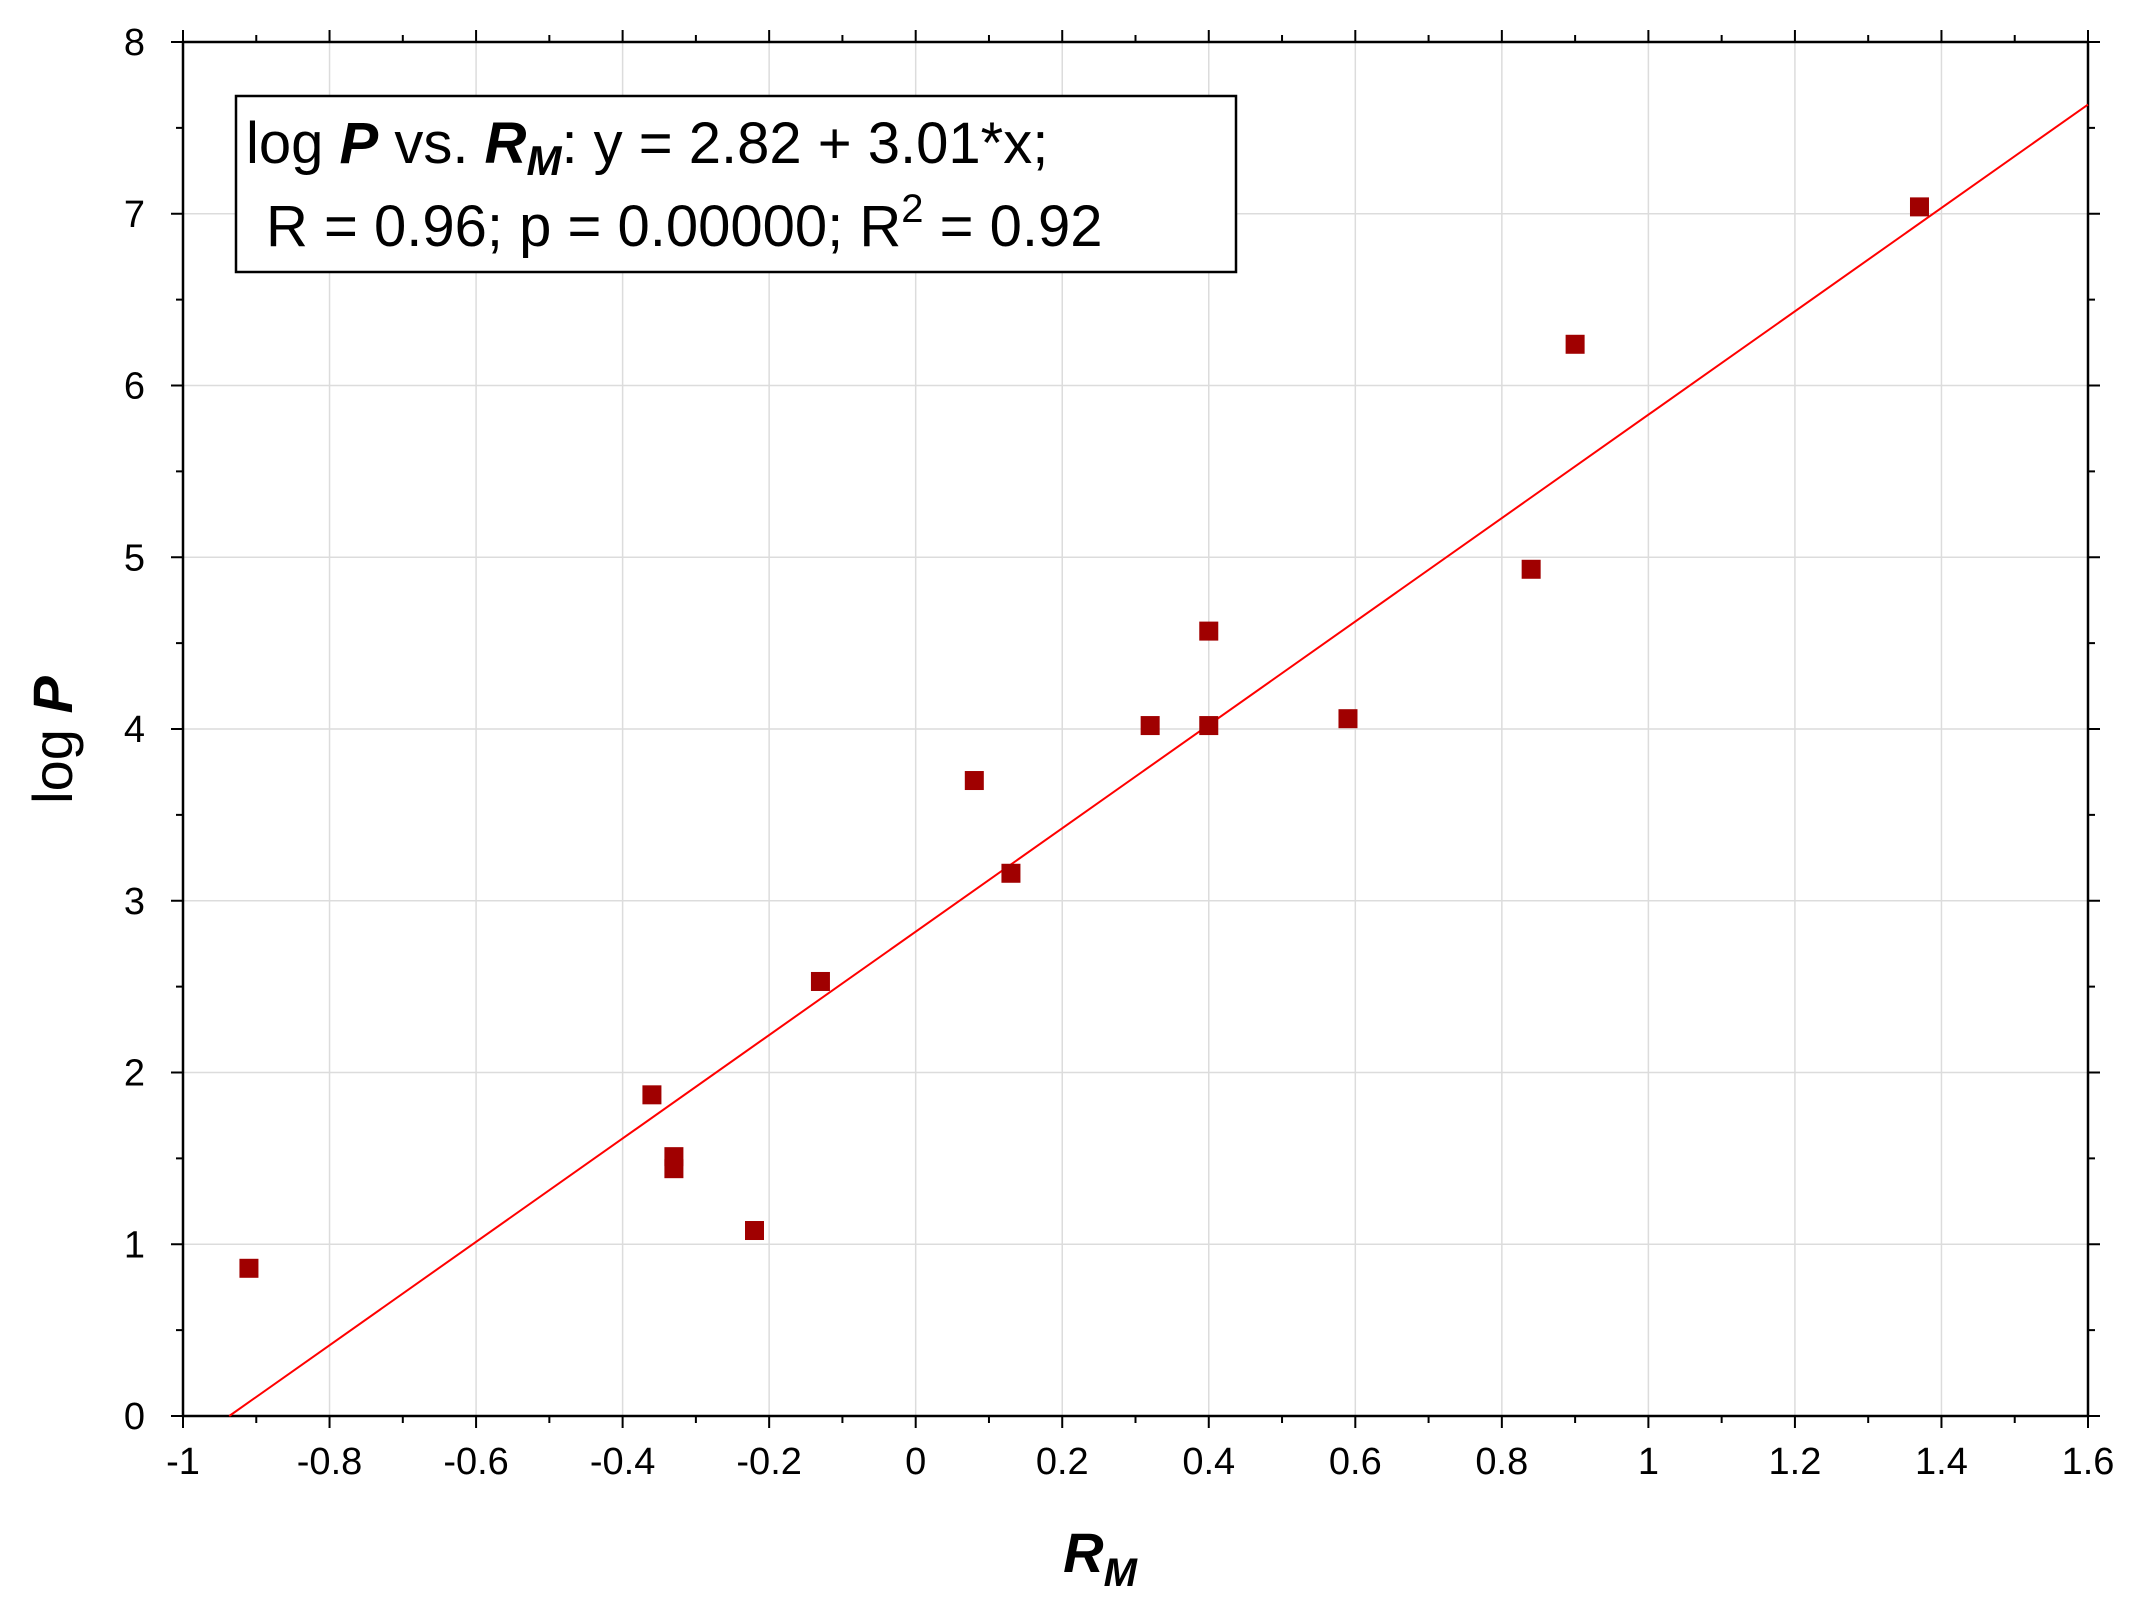 The height and width of the screenshot is (1608, 2142). I want to click on legend-box, so click(736, 184).